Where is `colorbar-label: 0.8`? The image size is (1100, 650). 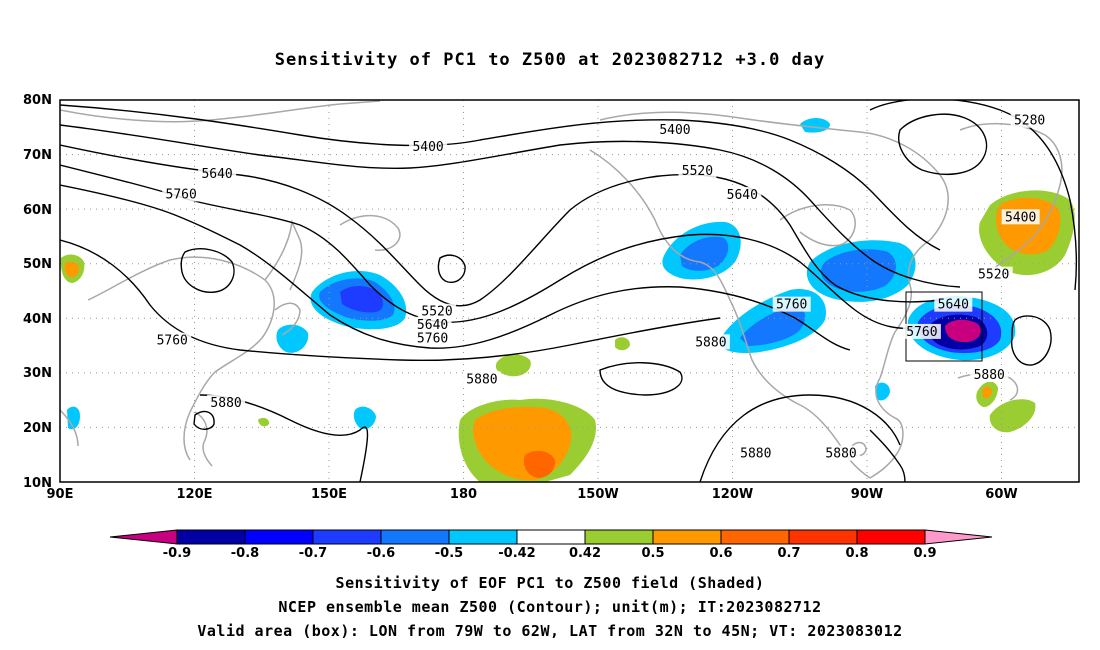 colorbar-label: 0.8 is located at coordinates (856, 553).